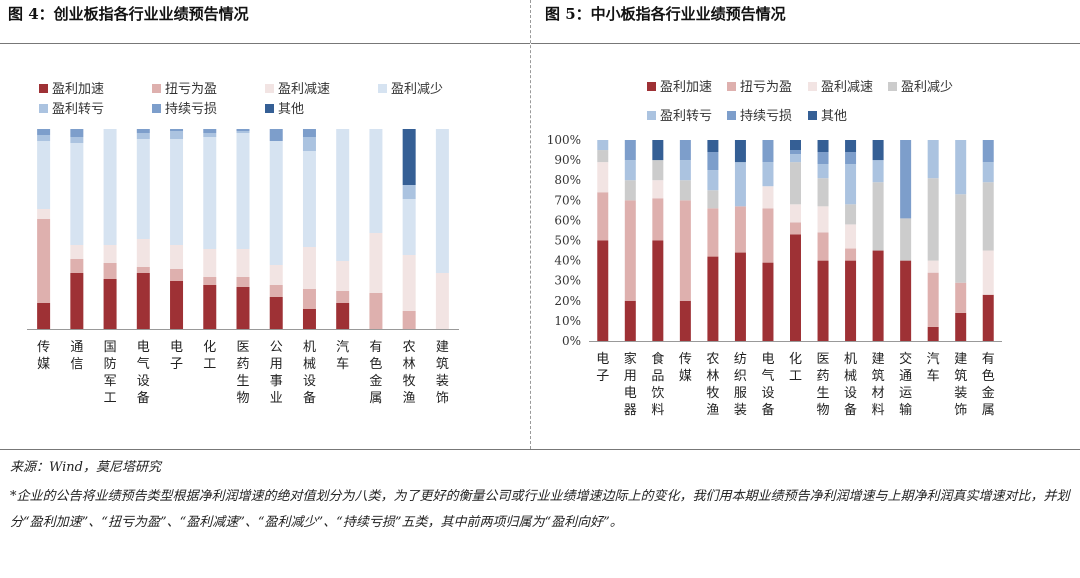 Image resolution: width=1080 pixels, height=578 pixels. What do you see at coordinates (630, 410) in the screenshot?
I see `category-label-char: 器` at bounding box center [630, 410].